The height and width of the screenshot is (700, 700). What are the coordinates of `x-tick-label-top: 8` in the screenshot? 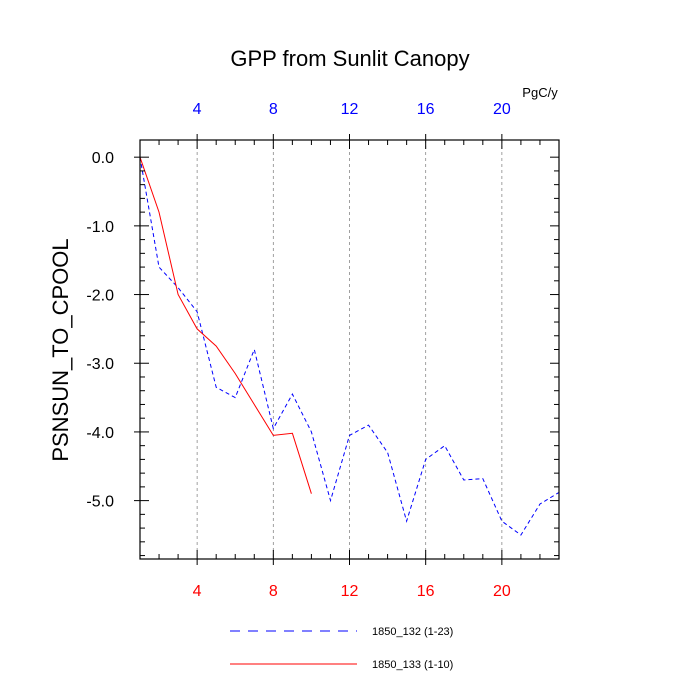 It's located at (273, 109).